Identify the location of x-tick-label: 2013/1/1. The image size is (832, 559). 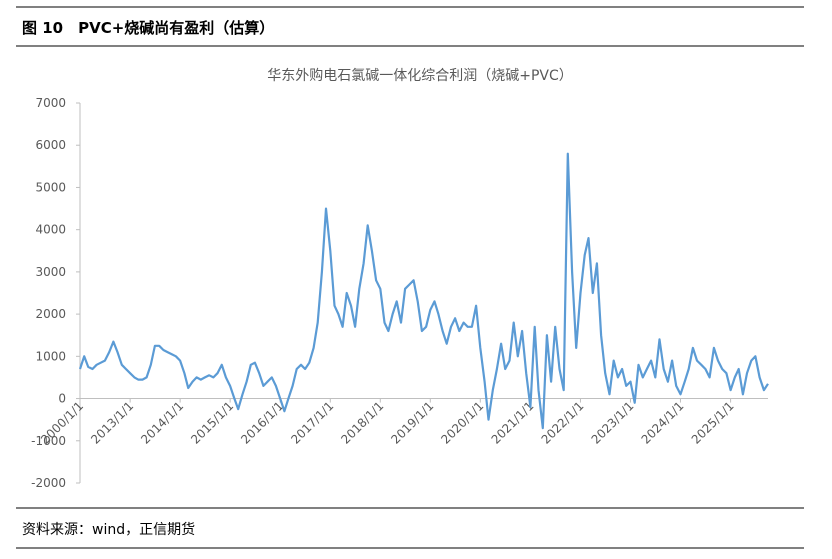
(112, 423).